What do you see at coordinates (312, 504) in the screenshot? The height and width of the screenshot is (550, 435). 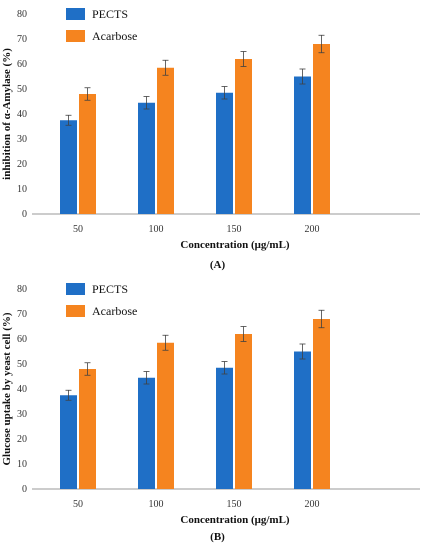 I see `x-tick-label-b: 200` at bounding box center [312, 504].